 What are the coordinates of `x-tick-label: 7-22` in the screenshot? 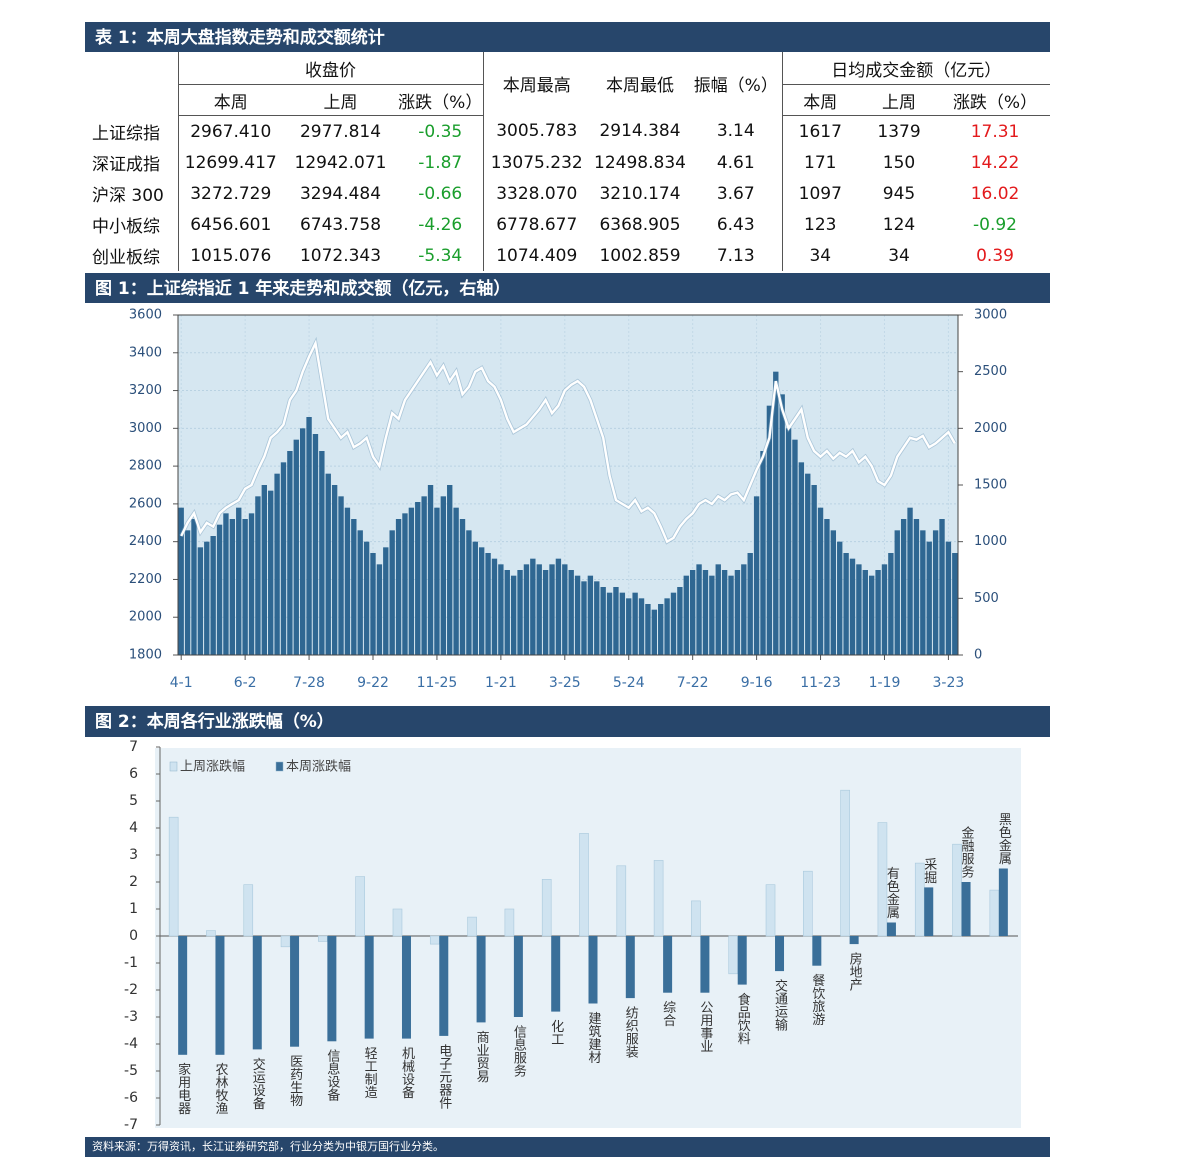 It's located at (693, 683).